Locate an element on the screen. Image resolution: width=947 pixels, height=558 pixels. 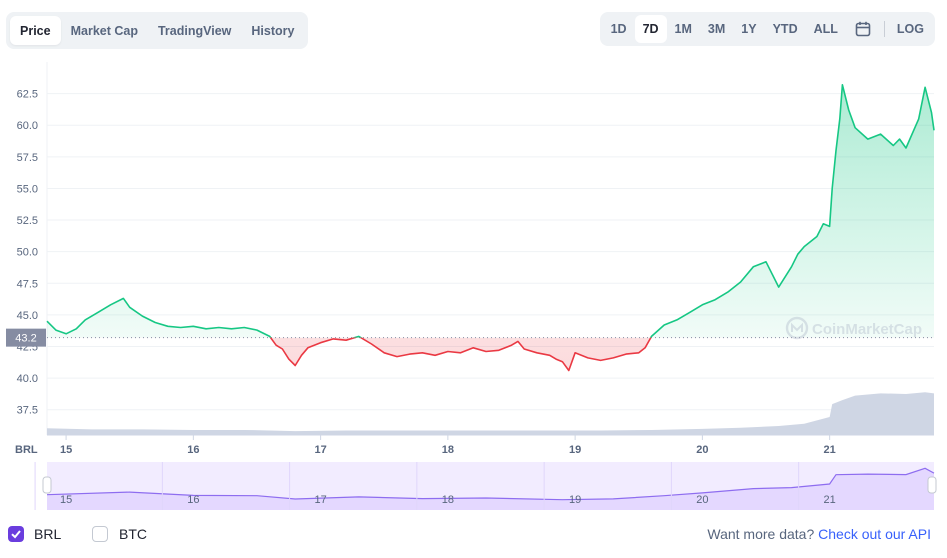
volume-area is located at coordinates (490, 413).